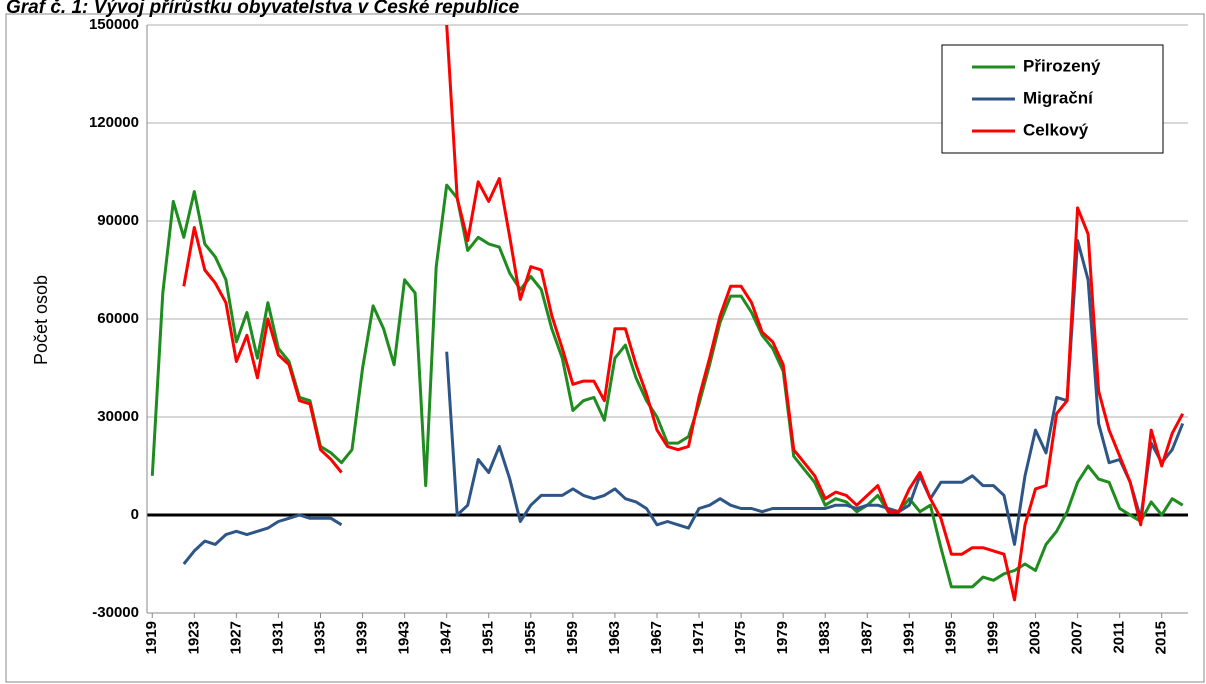  Describe the element at coordinates (992, 637) in the screenshot. I see `x-tick-label: 1999` at that location.